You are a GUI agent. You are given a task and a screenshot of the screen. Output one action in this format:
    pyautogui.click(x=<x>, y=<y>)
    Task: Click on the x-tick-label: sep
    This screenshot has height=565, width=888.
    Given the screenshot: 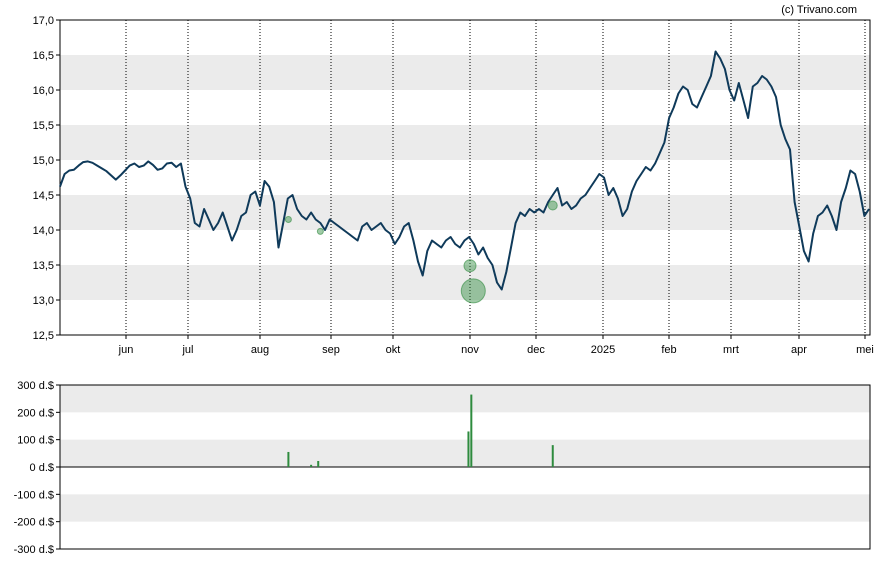 What is the action you would take?
    pyautogui.click(x=331, y=350)
    